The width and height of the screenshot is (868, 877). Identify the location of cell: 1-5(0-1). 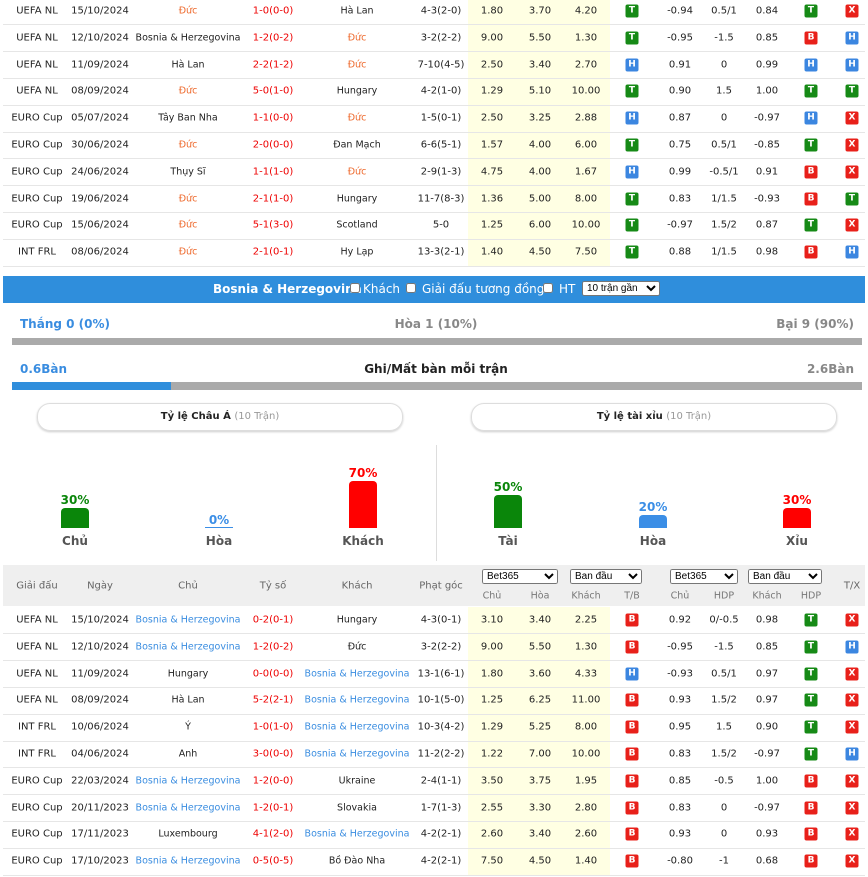
(441, 118).